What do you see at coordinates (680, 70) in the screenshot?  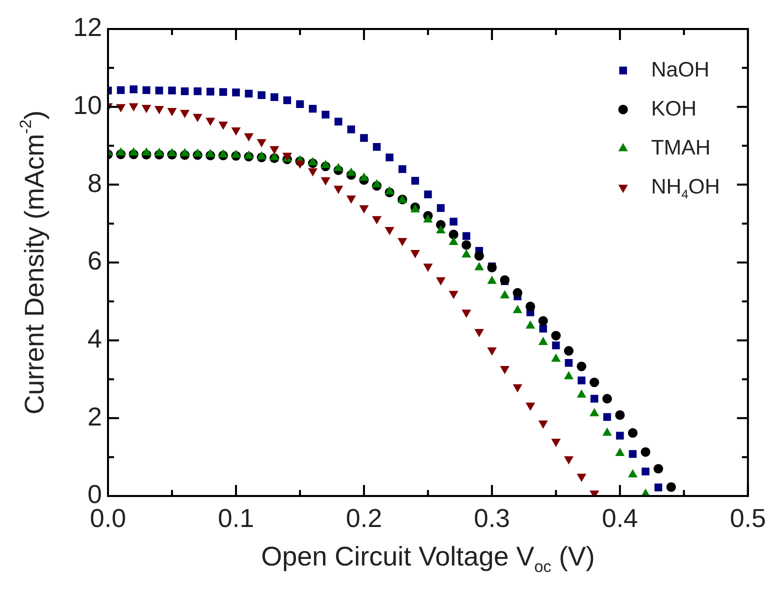 I see `legend-label: NaOH` at bounding box center [680, 70].